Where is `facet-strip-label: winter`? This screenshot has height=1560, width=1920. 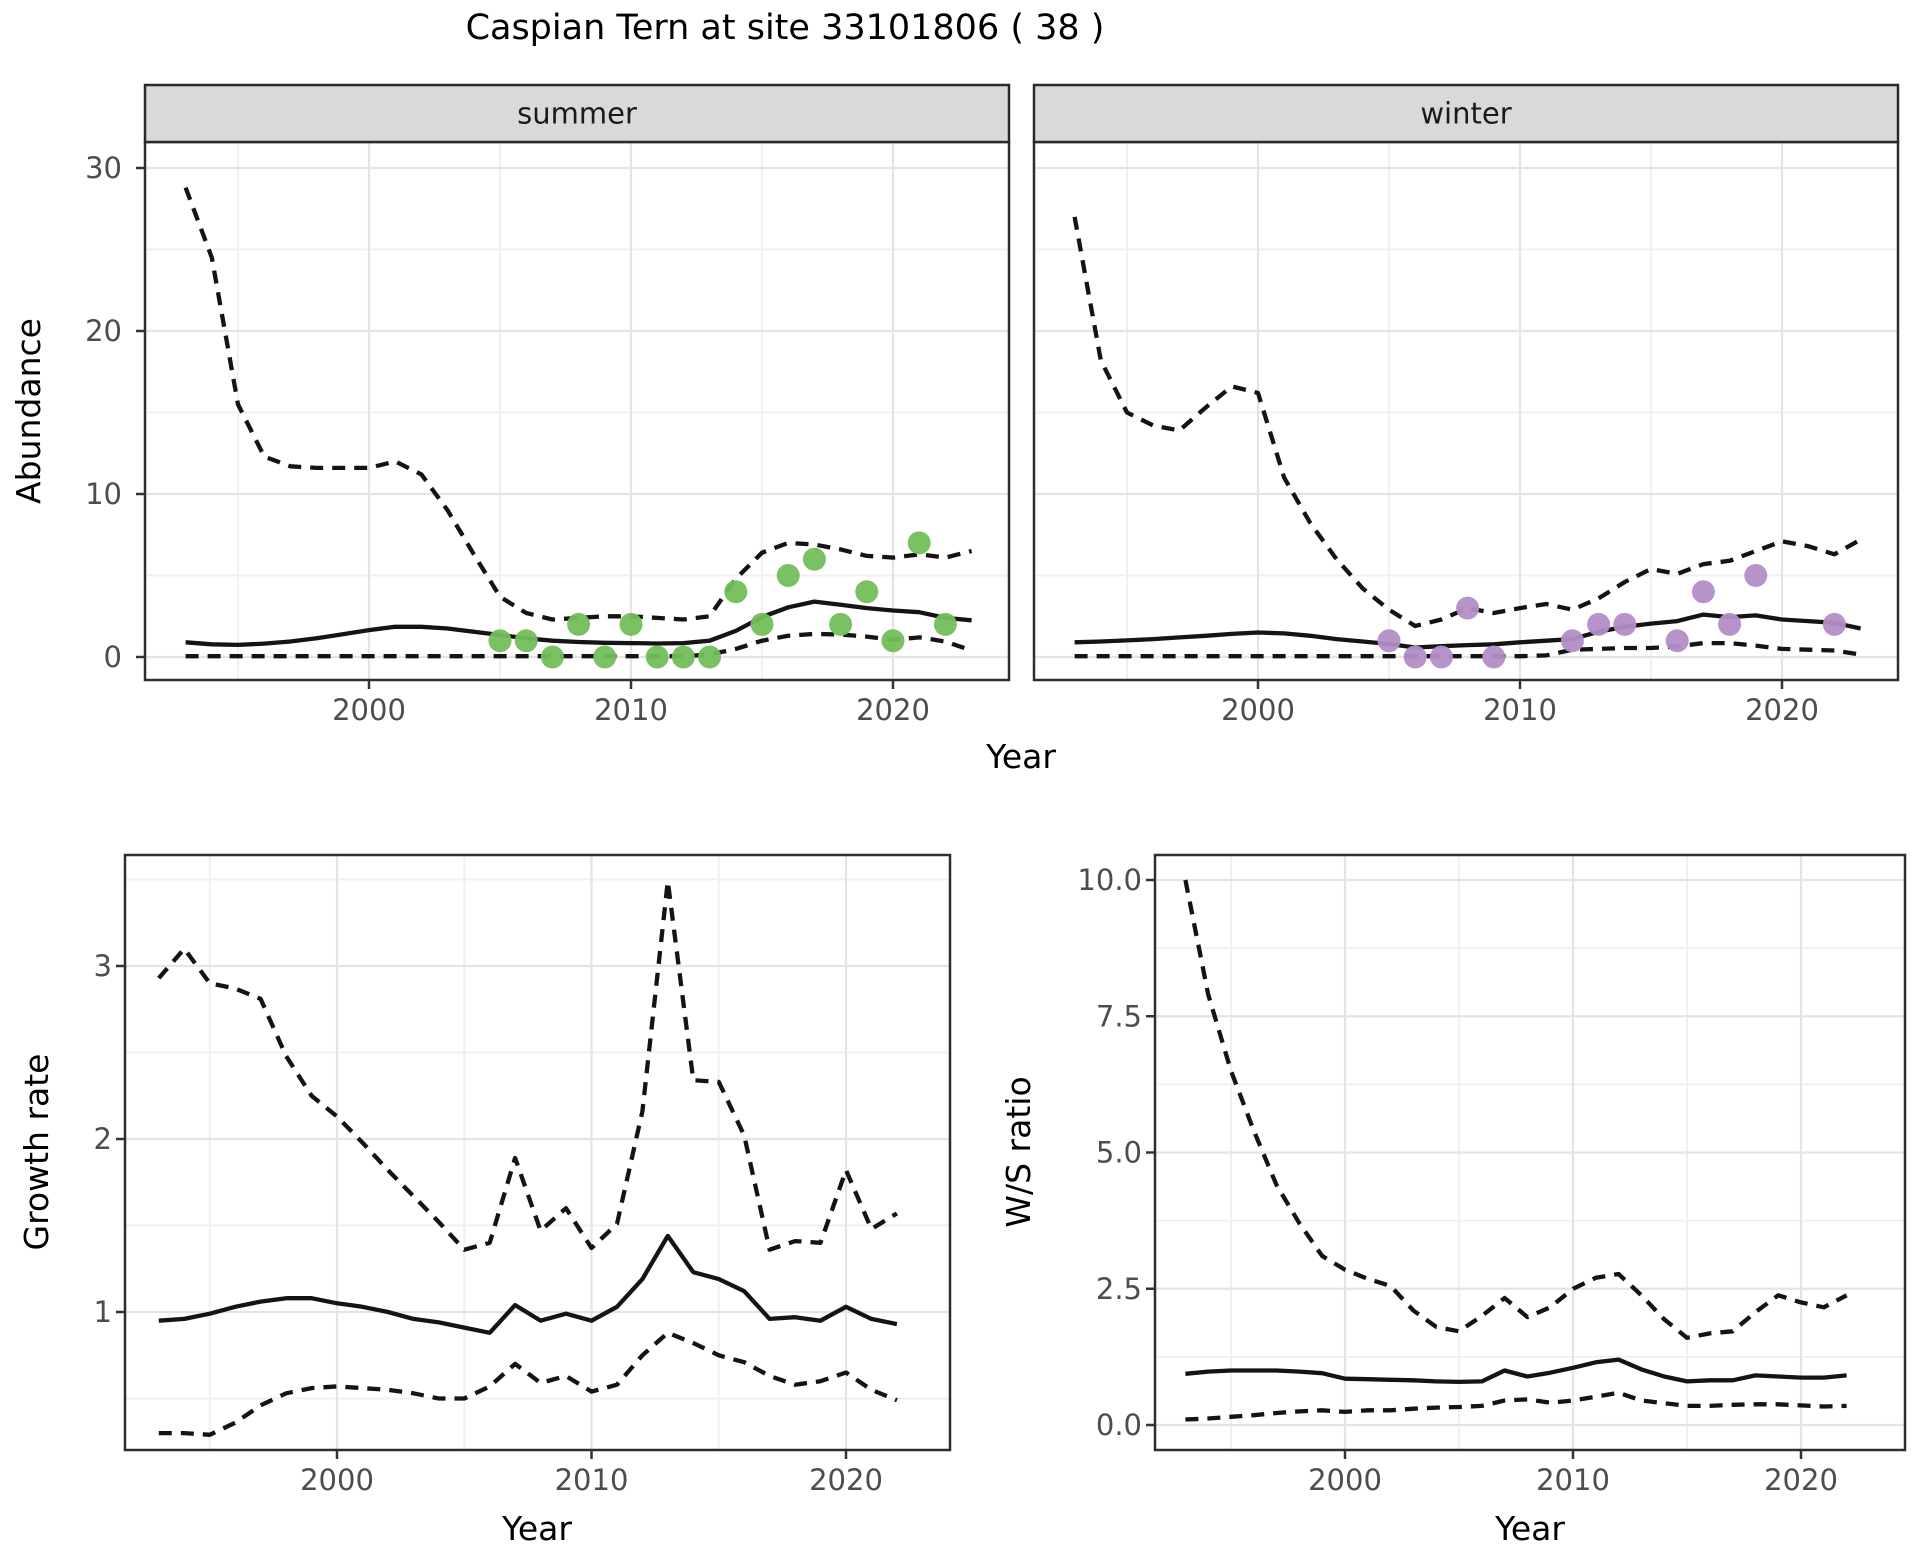
facet-strip-label: winter is located at coordinates (1465, 114).